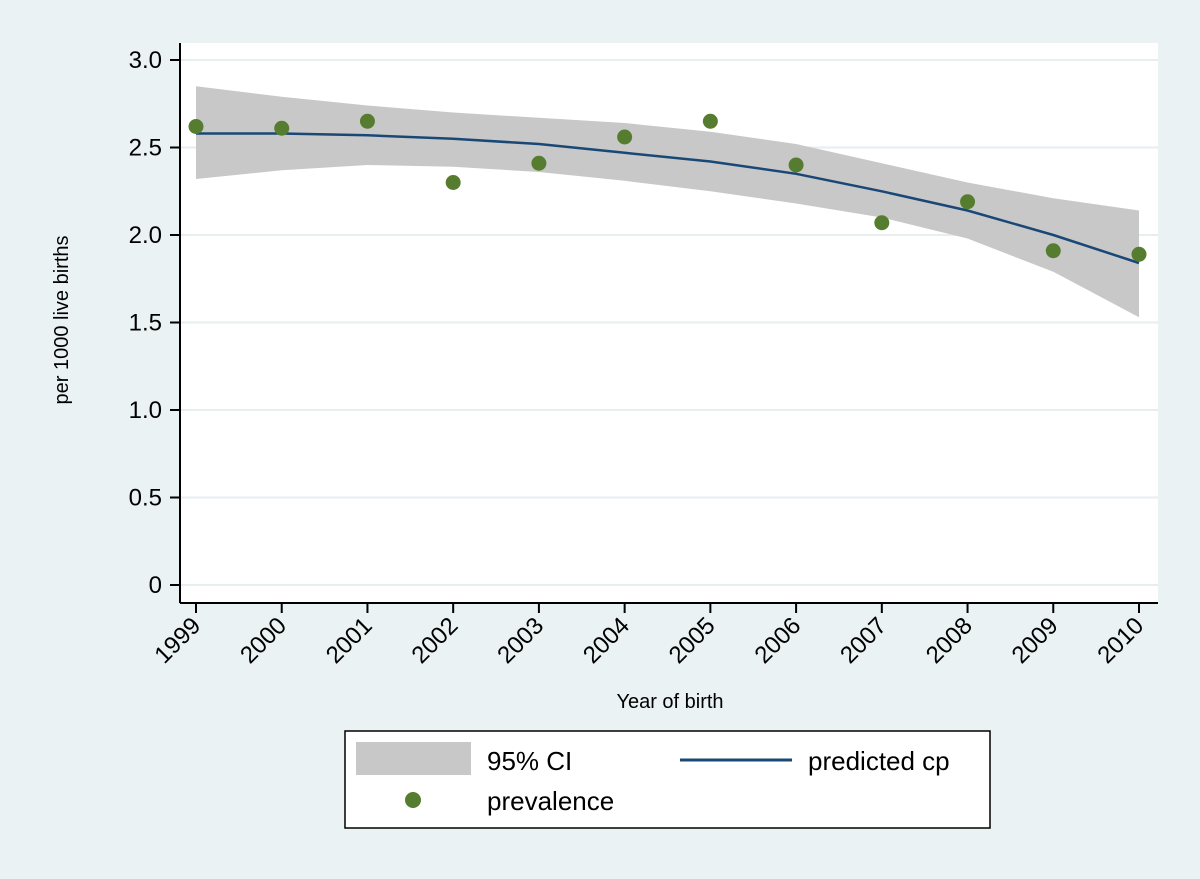 The image size is (1200, 879). I want to click on y-tick-label-6: 3.0, so click(145, 60).